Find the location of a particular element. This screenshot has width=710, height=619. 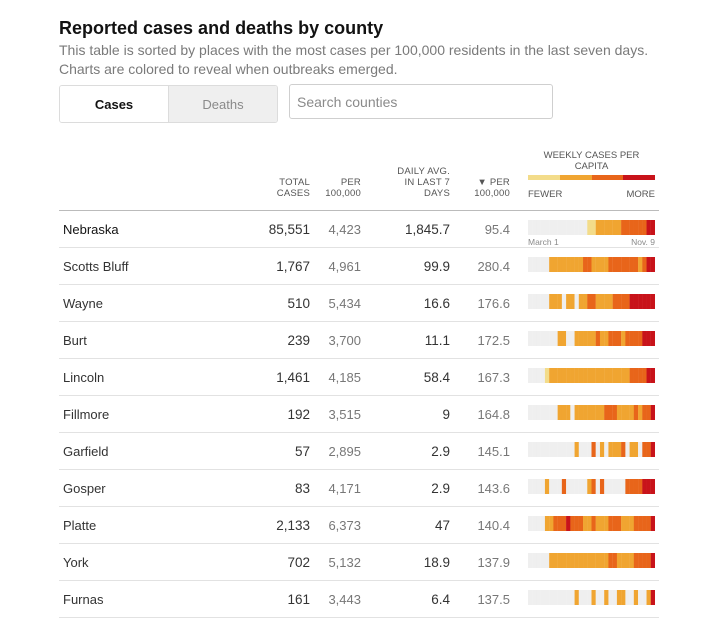

row-per-100k: 4,961 is located at coordinates (344, 266).